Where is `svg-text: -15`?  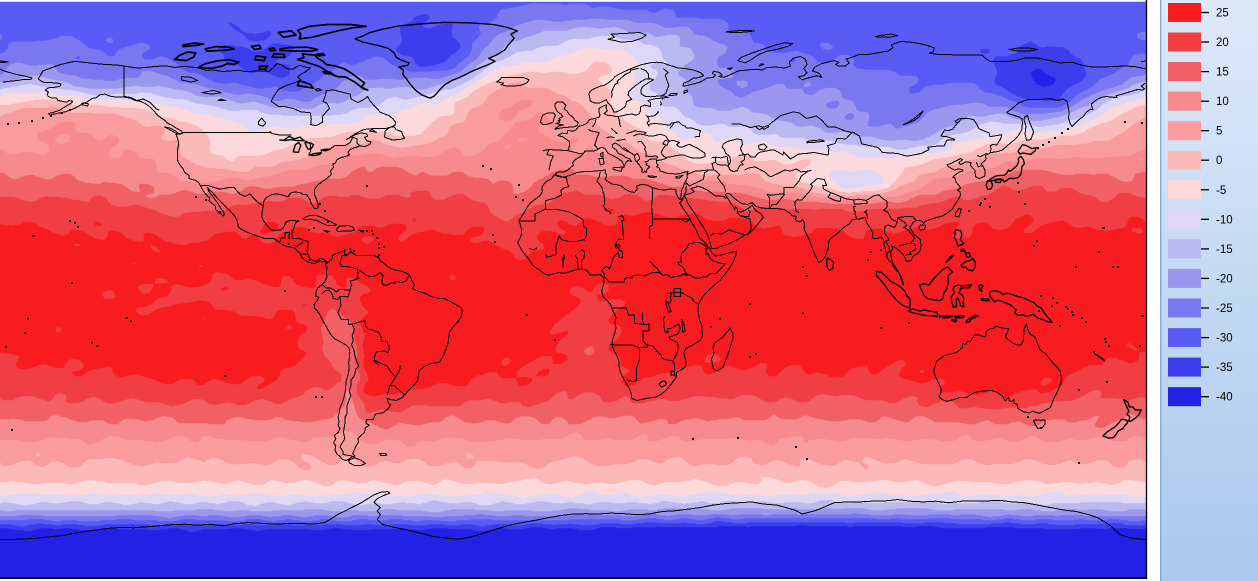
svg-text: -15 is located at coordinates (1224, 250).